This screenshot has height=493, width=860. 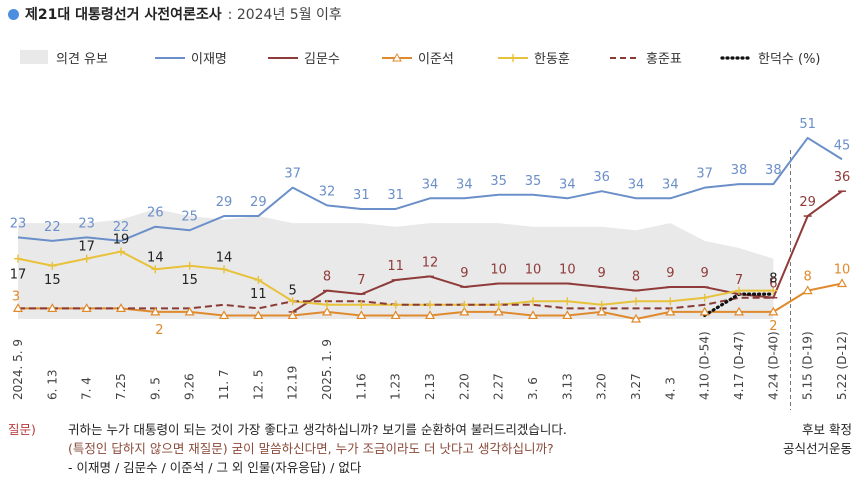 What do you see at coordinates (159, 330) in the screenshot?
I see `data-label: 2` at bounding box center [159, 330].